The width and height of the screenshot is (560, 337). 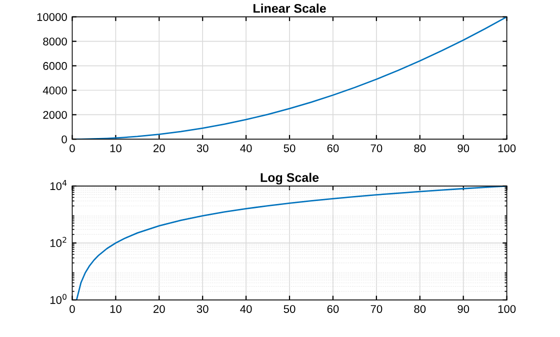 I want to click on y-tick-label: 10$^{2}$, so click(x=58, y=242).